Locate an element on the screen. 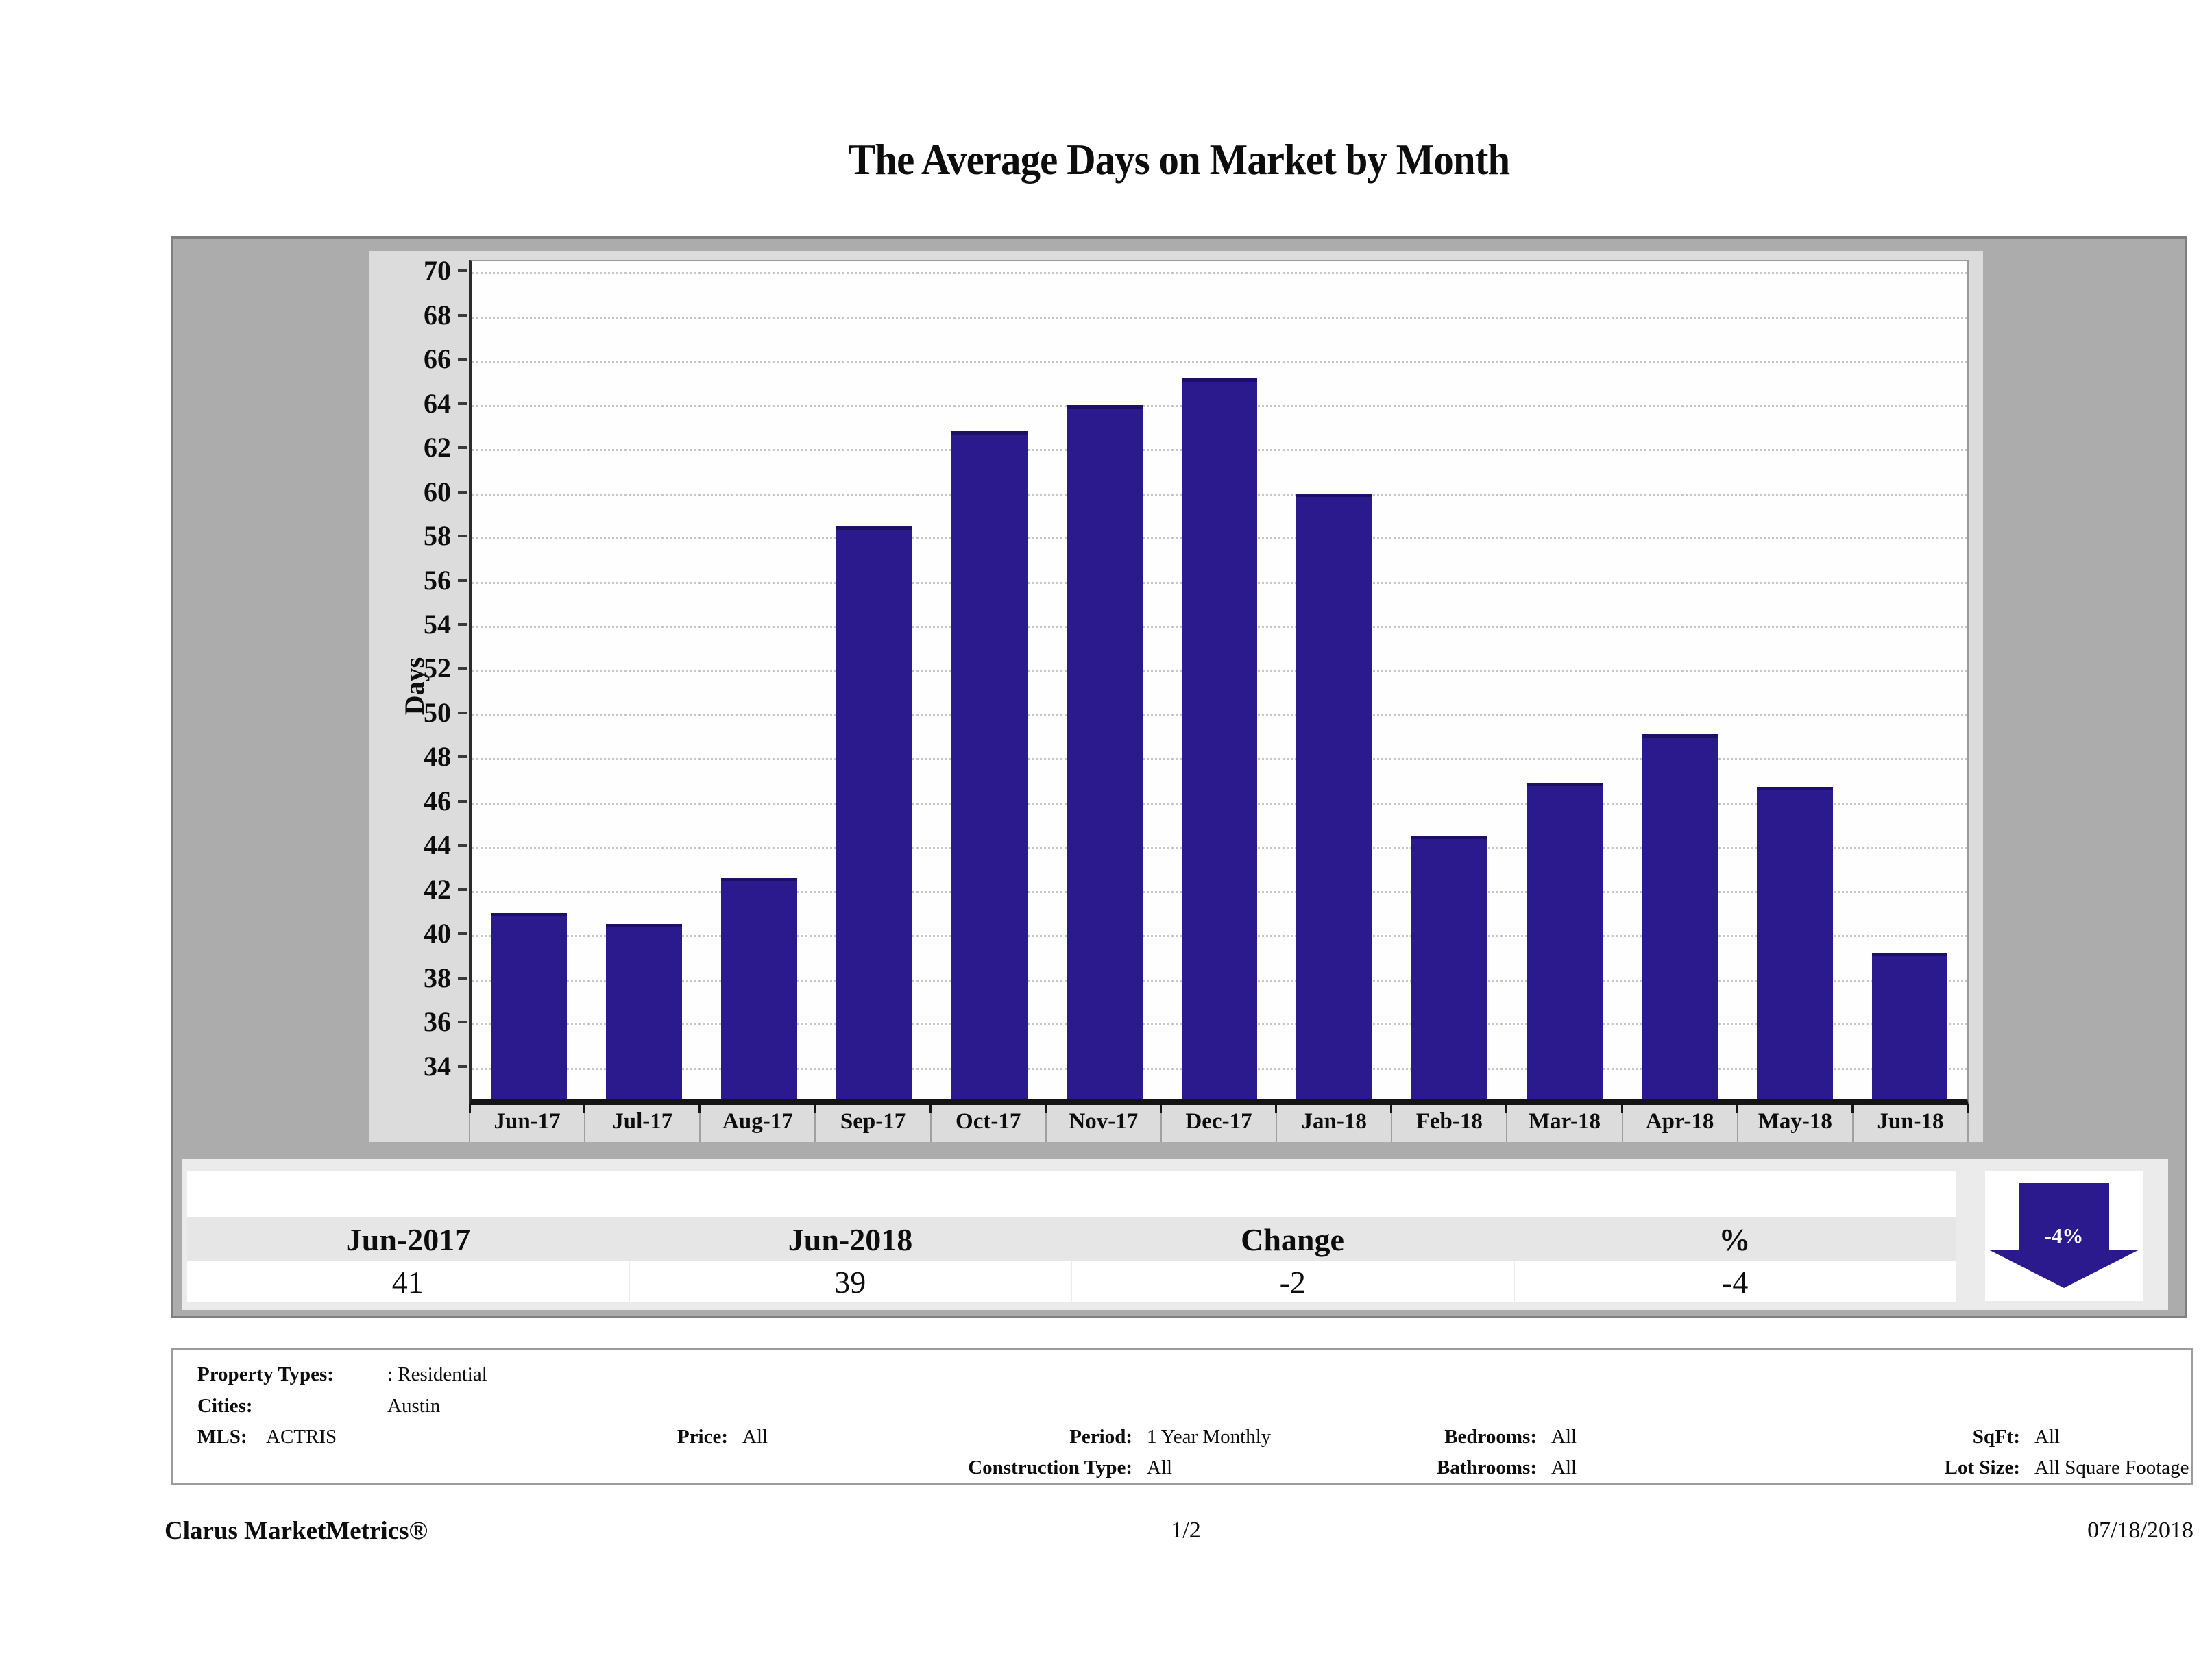 The height and width of the screenshot is (1678, 2212). page-title: The Average Days on Market by Month is located at coordinates (1179, 159).